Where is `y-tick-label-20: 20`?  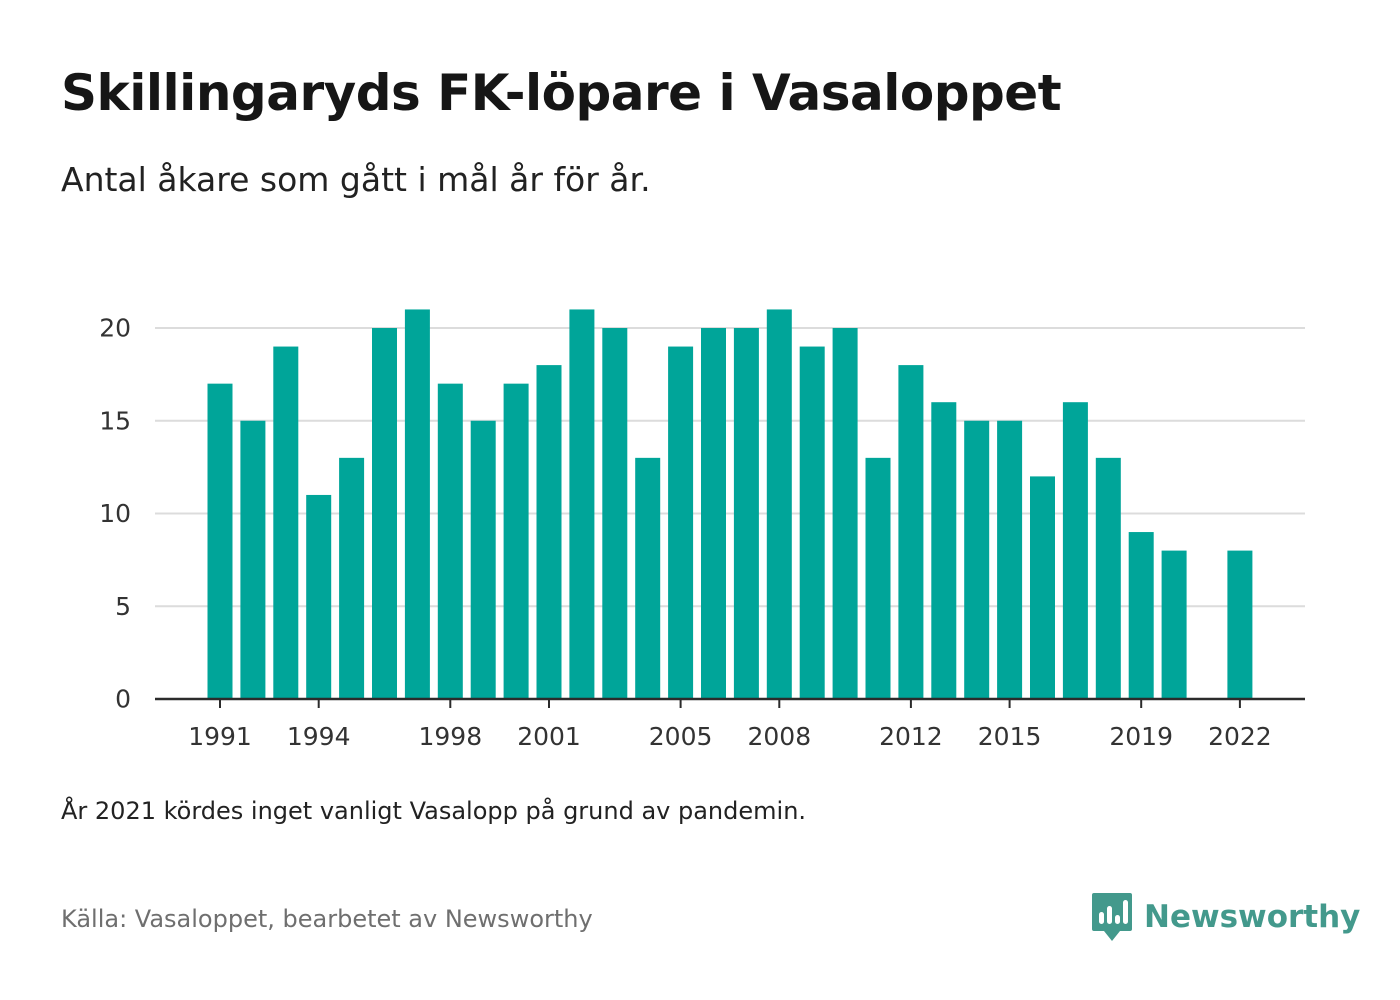 y-tick-label-20: 20 is located at coordinates (115, 328).